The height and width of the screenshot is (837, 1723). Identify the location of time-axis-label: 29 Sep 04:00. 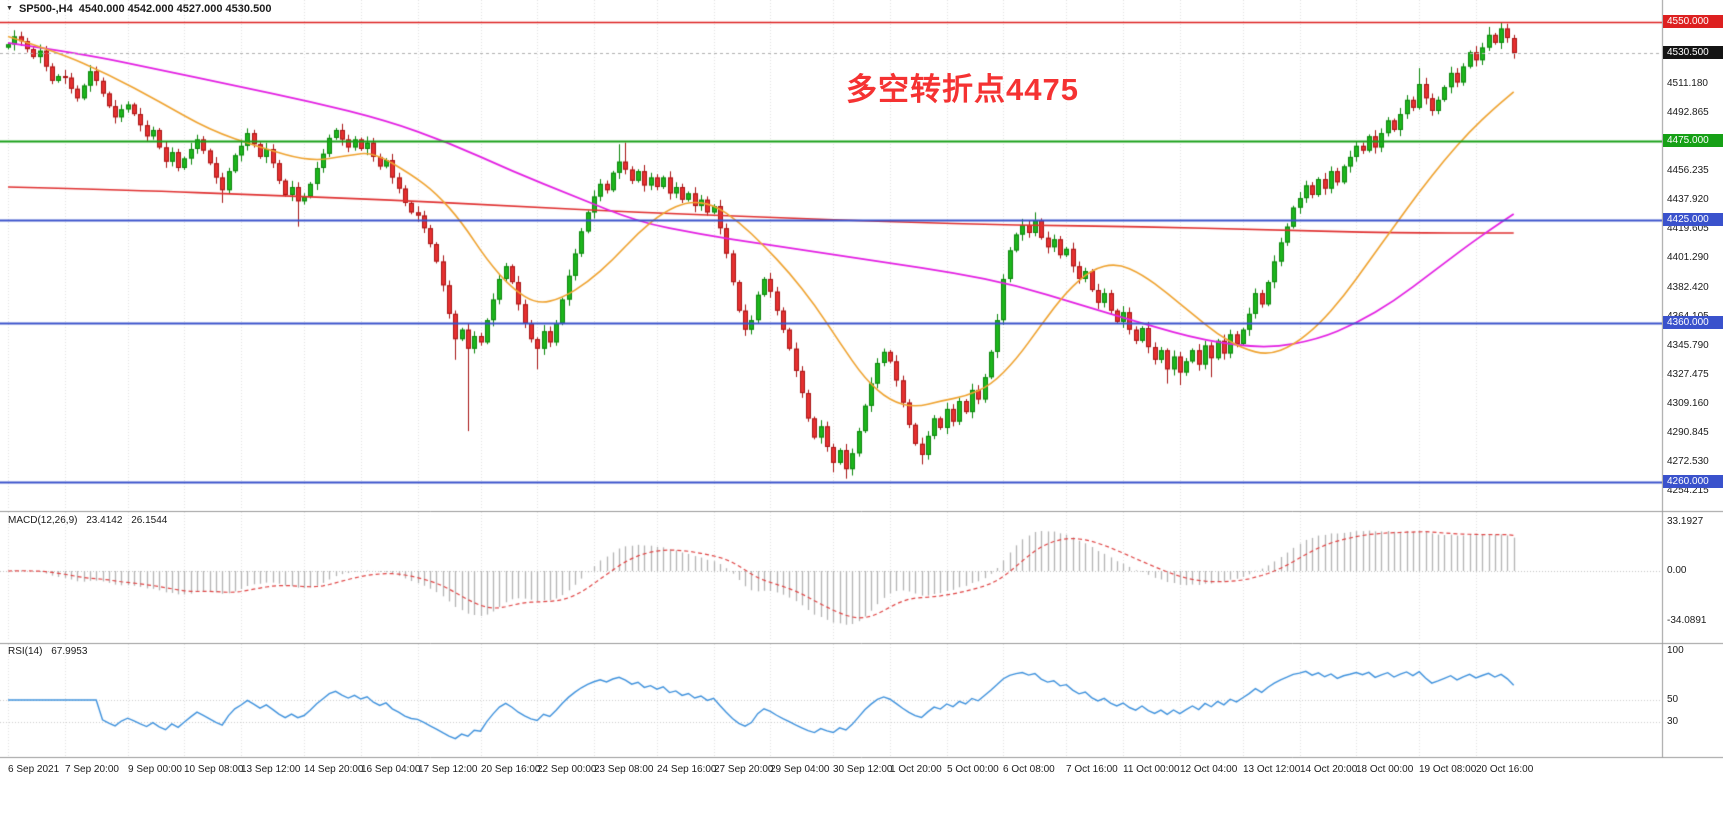
(800, 769).